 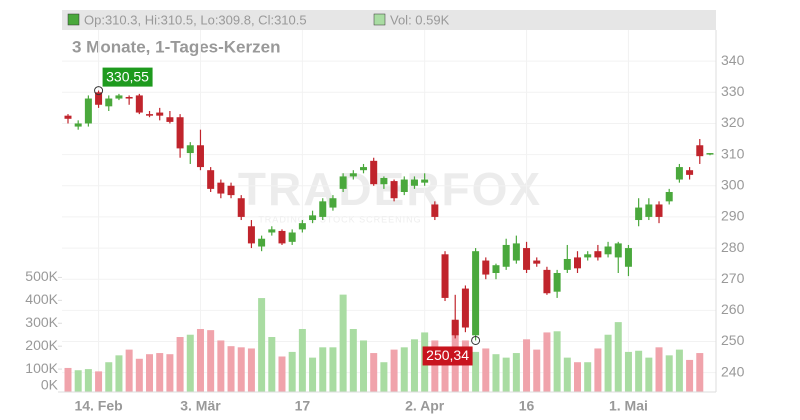 What do you see at coordinates (195, 19) in the screenshot?
I see `ohlc-text: Op:310.3, Hi:310.5, Lo:309.8, Cl:310.5` at bounding box center [195, 19].